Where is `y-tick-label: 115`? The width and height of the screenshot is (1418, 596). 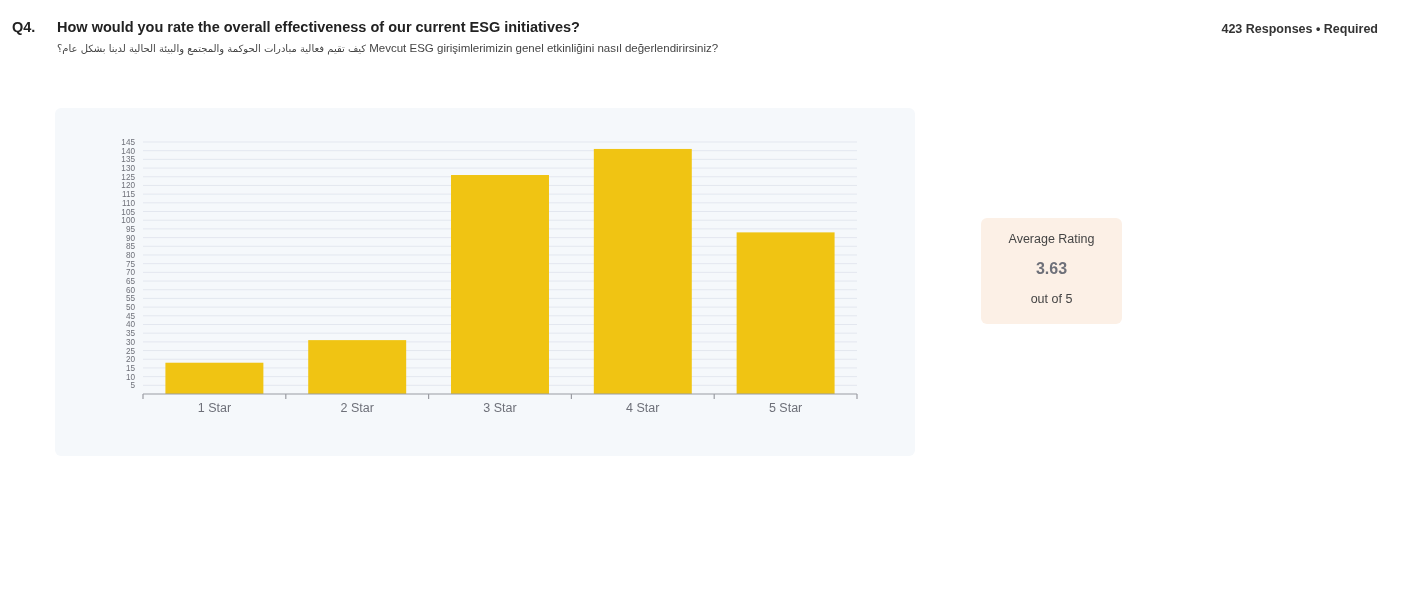
y-tick-label: 115 is located at coordinates (128, 195).